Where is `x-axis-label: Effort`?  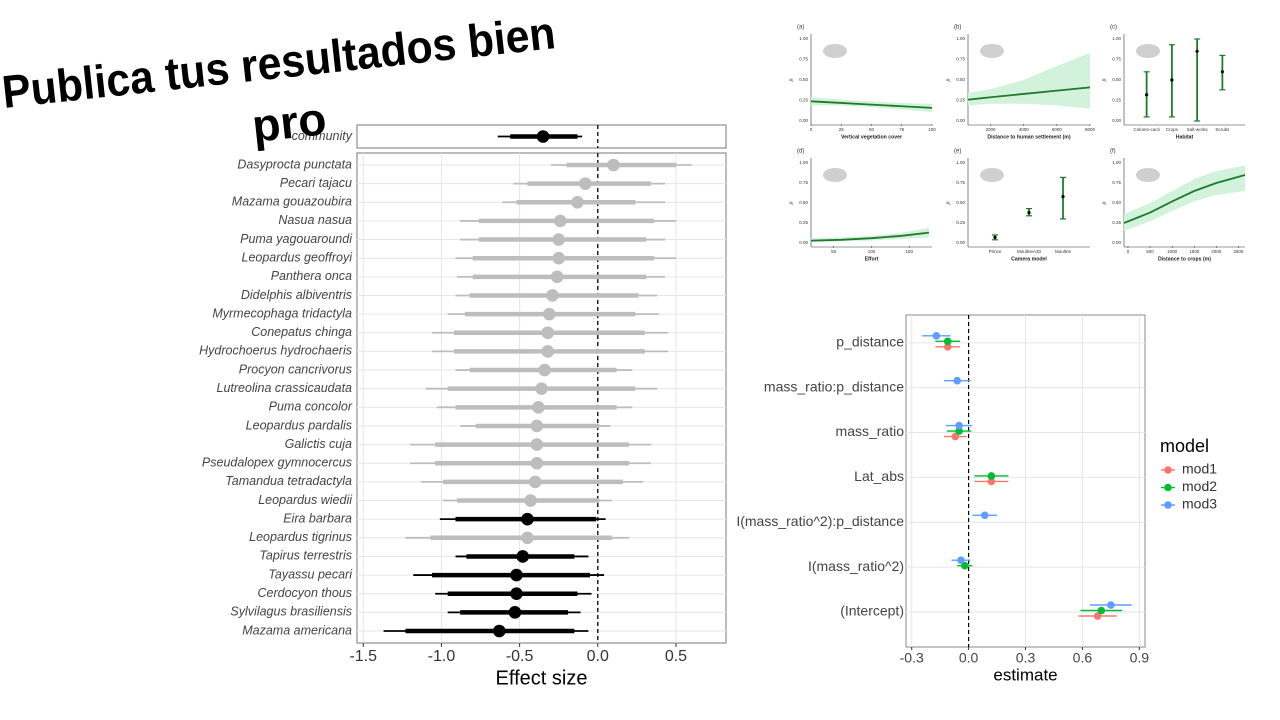
x-axis-label: Effort is located at coordinates (872, 259).